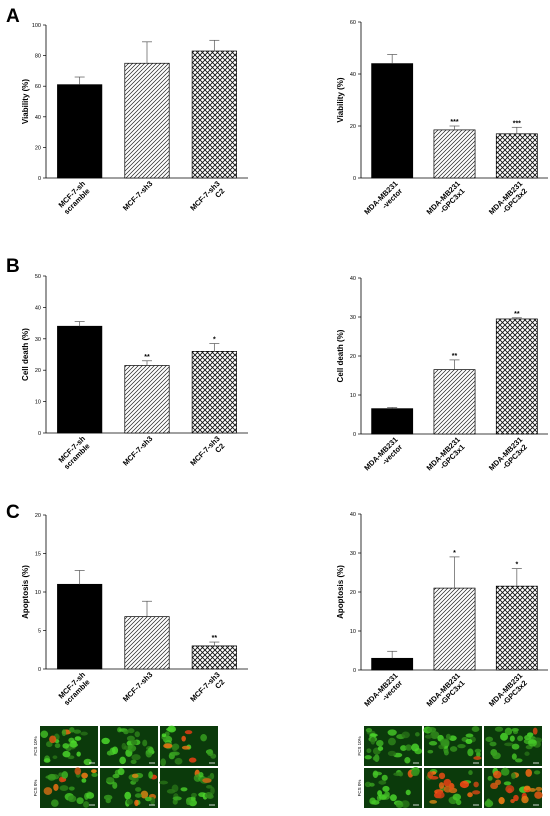 The width and height of the screenshot is (550, 816). I want to click on micrograph-row-label: FCS 10%, so click(359, 745).